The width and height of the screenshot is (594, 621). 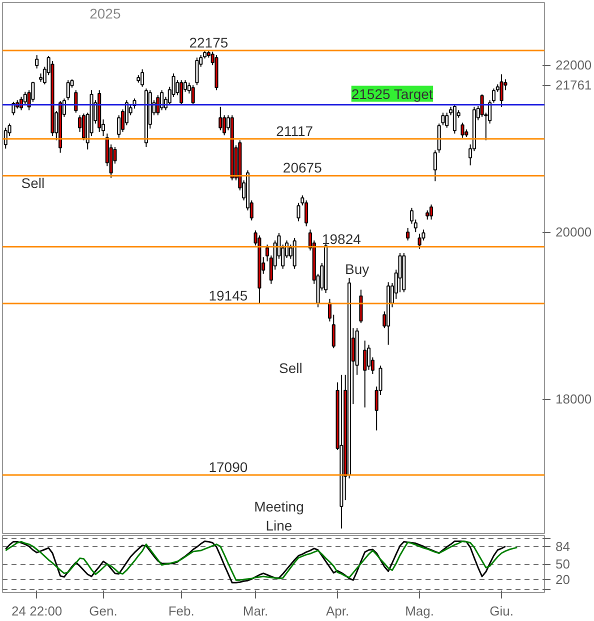 I want to click on x-tick-label: Mag., so click(x=419, y=611).